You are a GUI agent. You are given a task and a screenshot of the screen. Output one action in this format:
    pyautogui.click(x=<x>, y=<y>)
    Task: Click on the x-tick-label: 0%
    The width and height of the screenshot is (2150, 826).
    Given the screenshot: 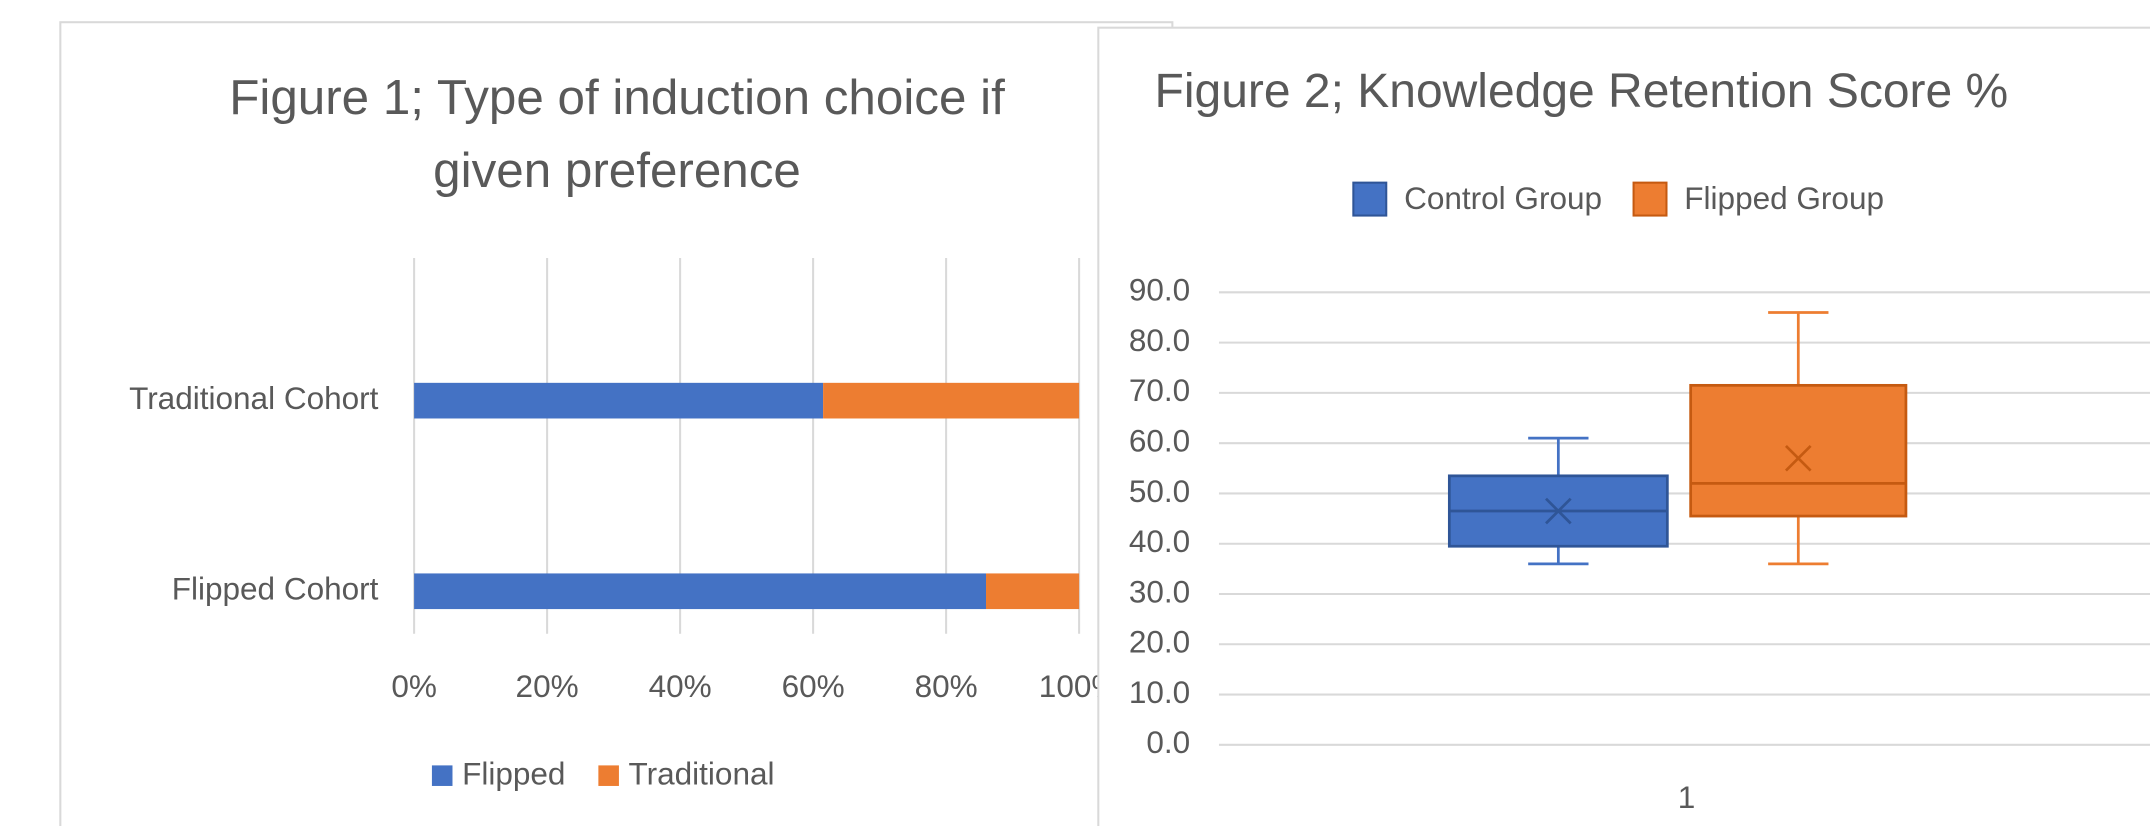 What is the action you would take?
    pyautogui.click(x=414, y=686)
    